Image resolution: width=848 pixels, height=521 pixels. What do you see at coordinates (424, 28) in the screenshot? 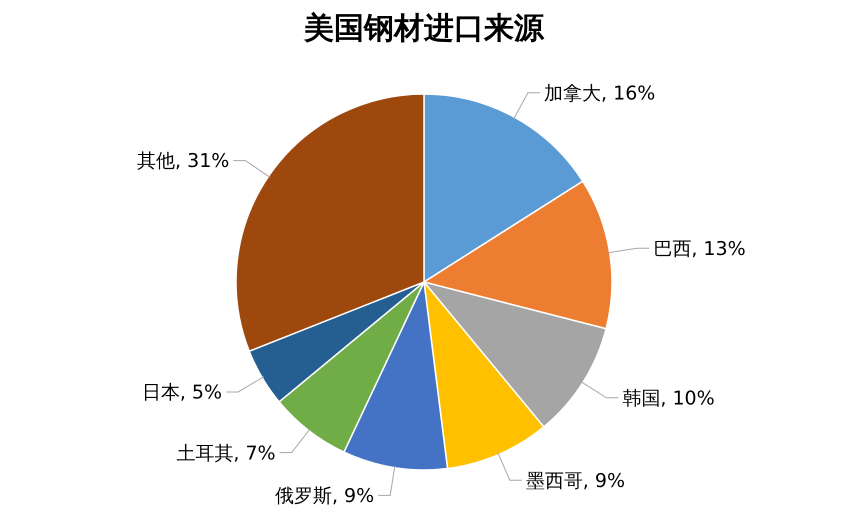
I see `chart-title: 美国钢材进口来源` at bounding box center [424, 28].